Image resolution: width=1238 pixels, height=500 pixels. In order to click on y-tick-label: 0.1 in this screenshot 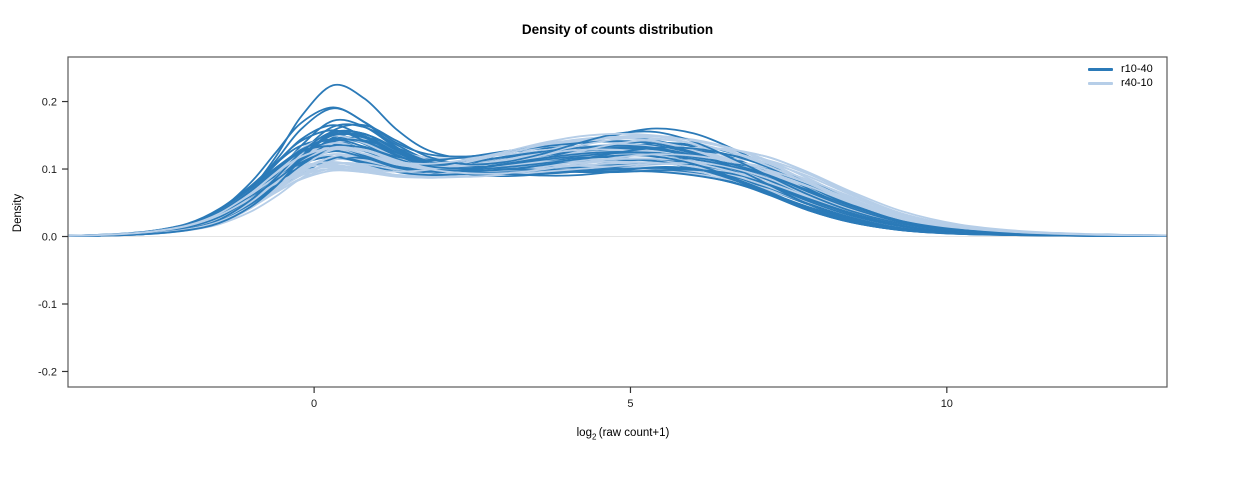, I will do `click(49, 170)`.